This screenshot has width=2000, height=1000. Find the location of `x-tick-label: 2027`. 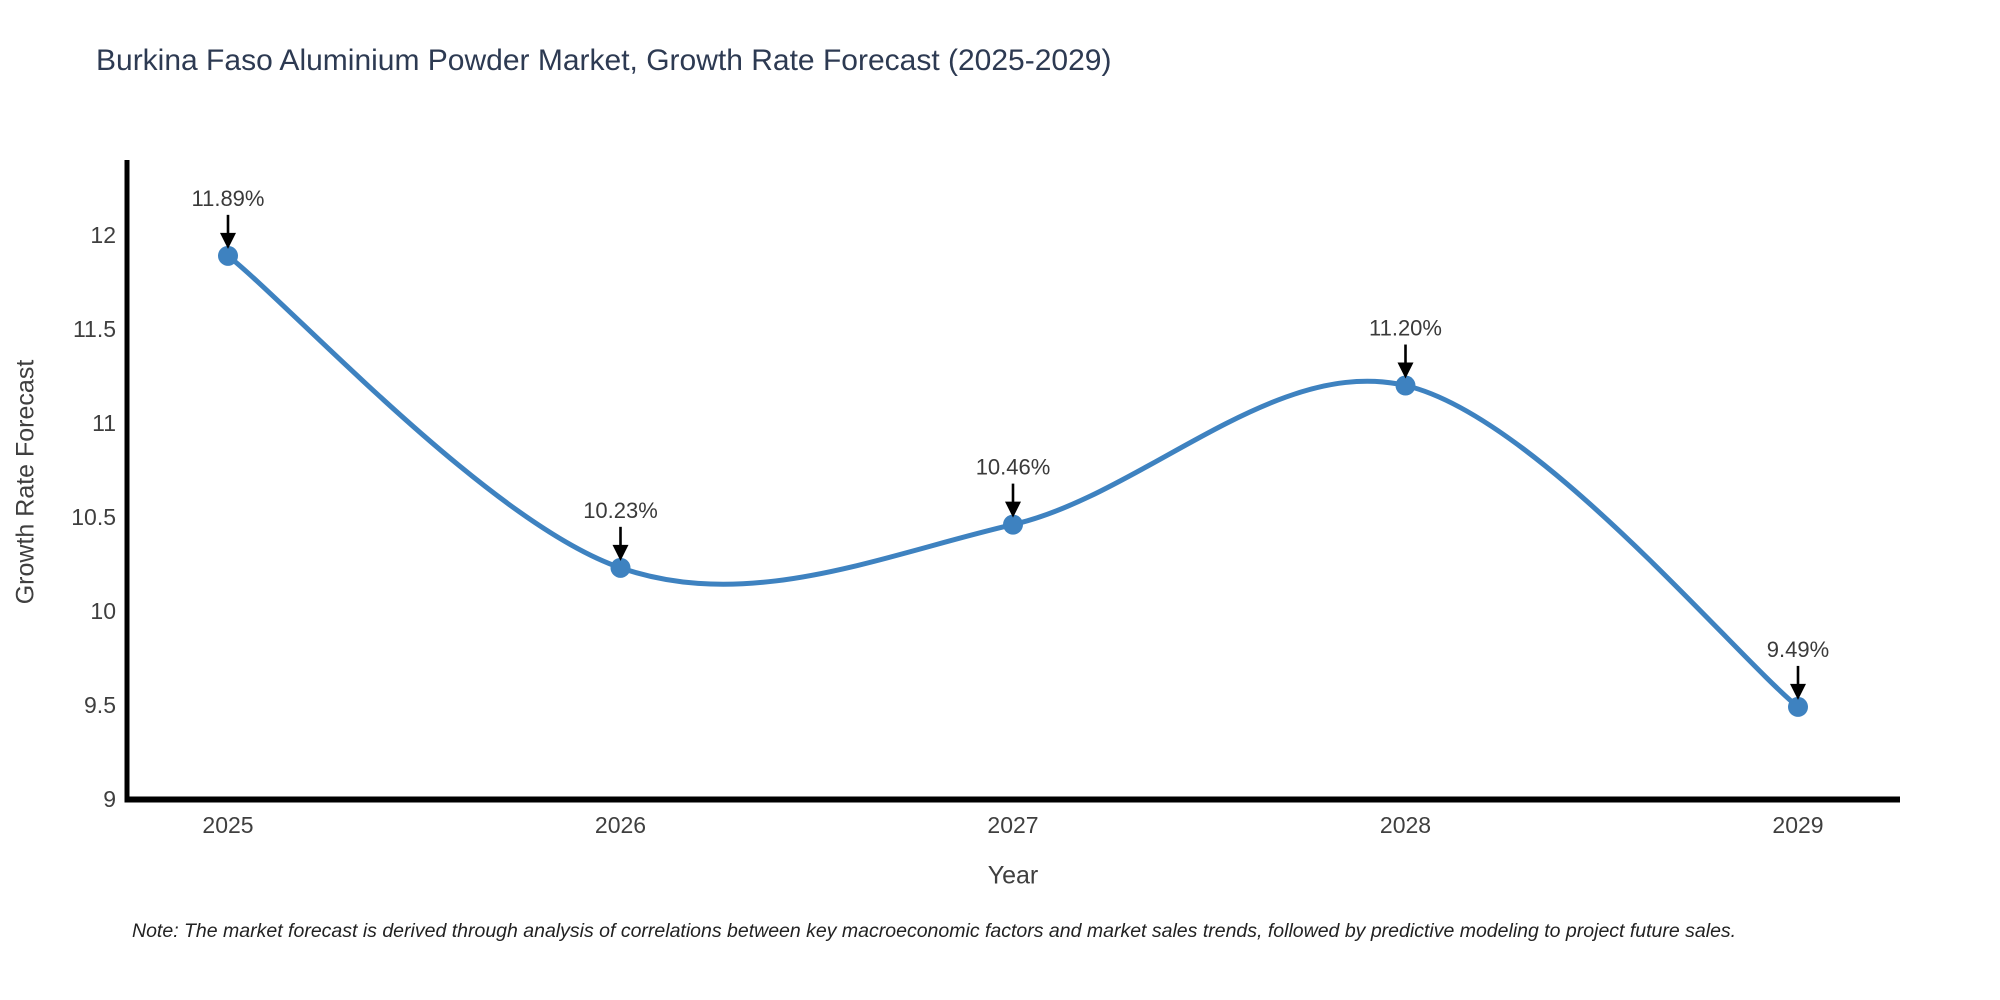

x-tick-label: 2027 is located at coordinates (1012, 825).